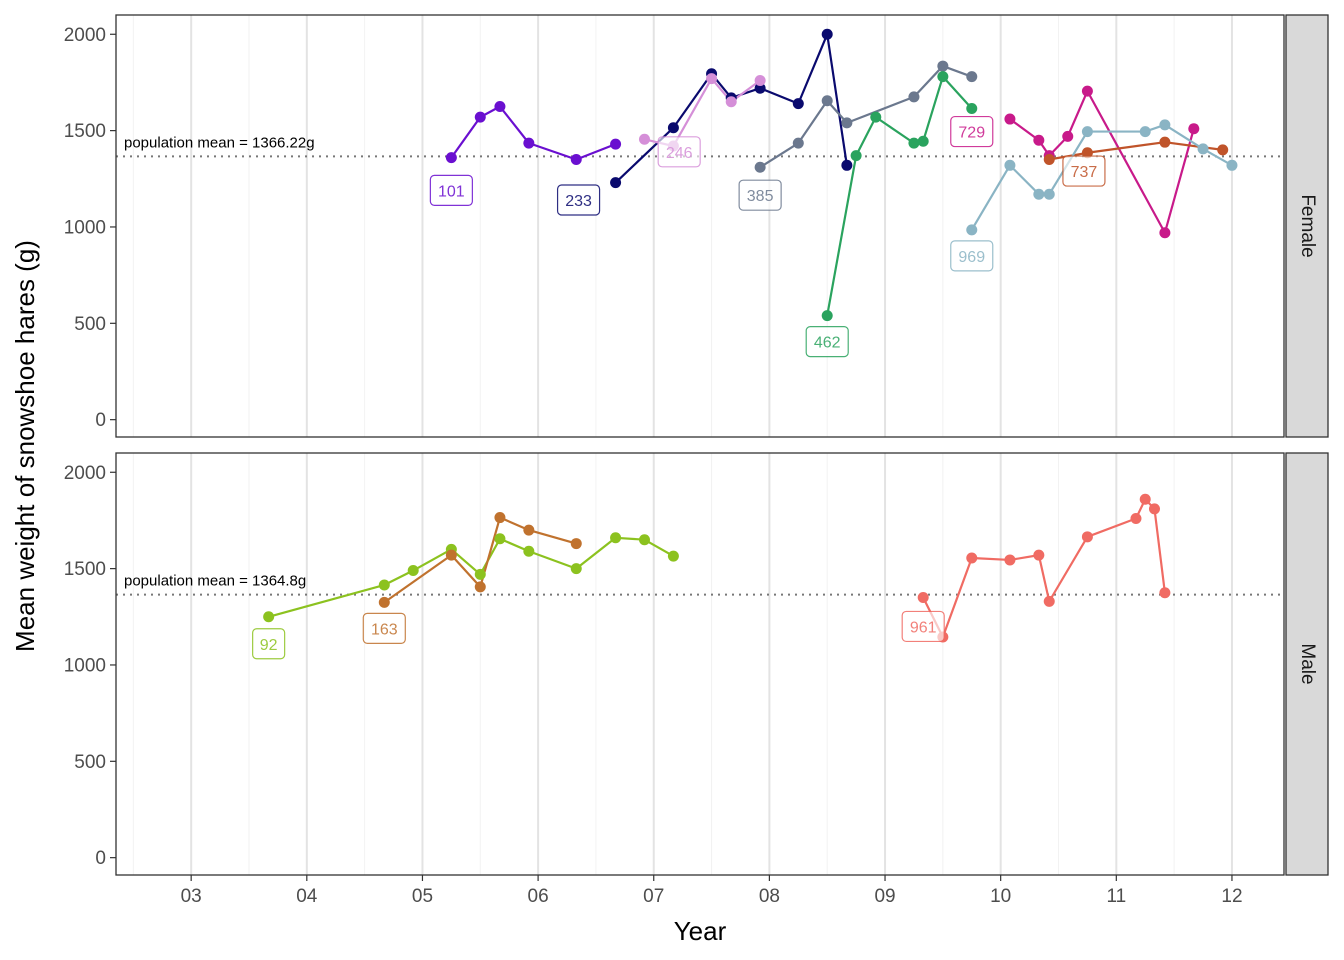 Image resolution: width=1344 pixels, height=960 pixels. Describe the element at coordinates (85, 131) in the screenshot. I see `y-tick-label: 1500` at that location.